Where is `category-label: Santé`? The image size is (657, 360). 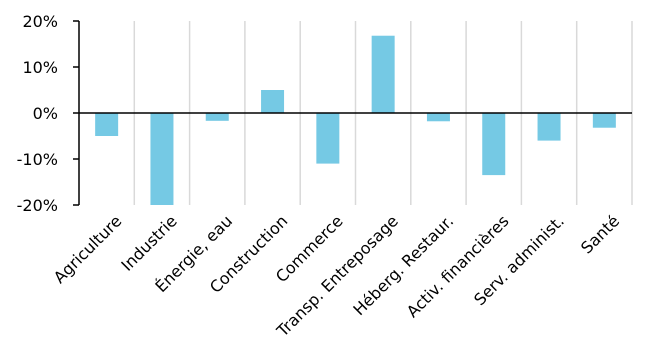
category-label: Santé is located at coordinates (600, 234).